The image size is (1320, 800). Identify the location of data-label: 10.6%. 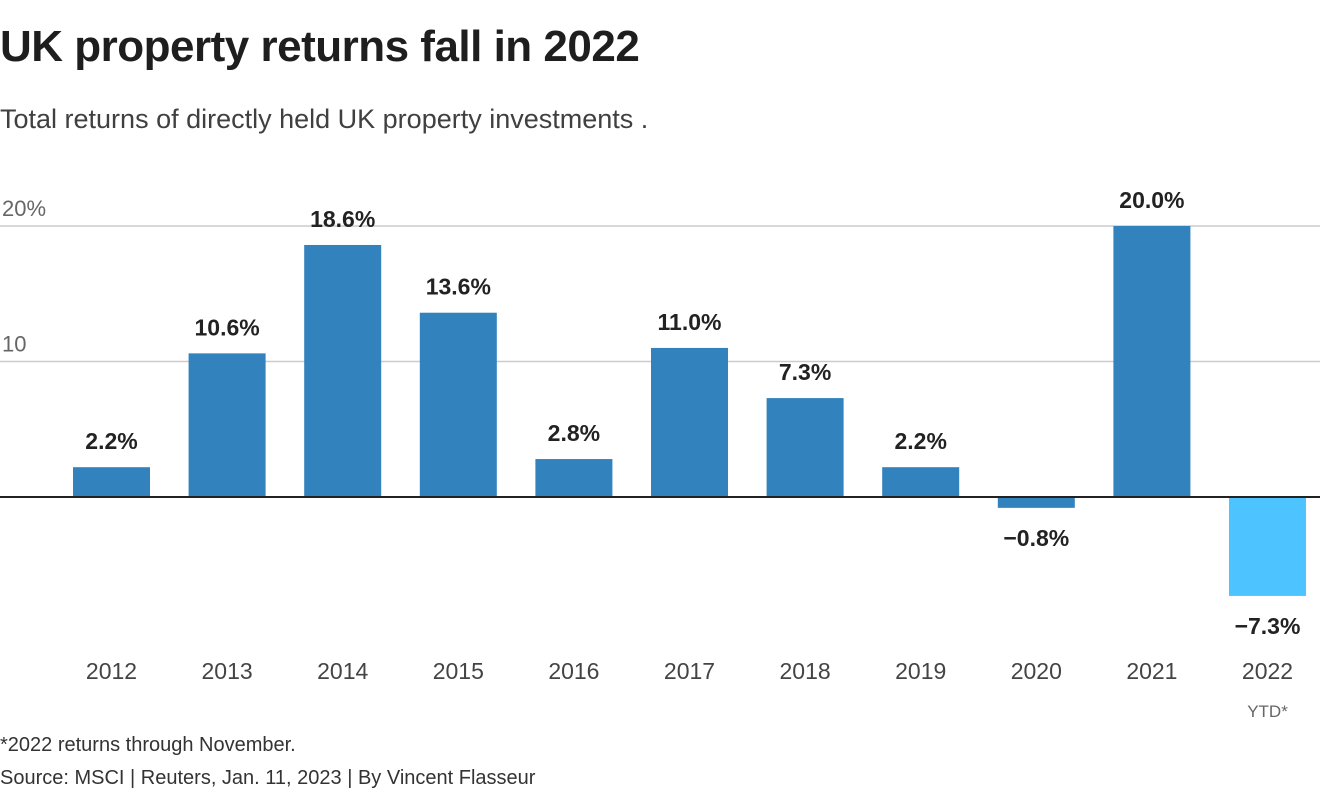
(226, 327).